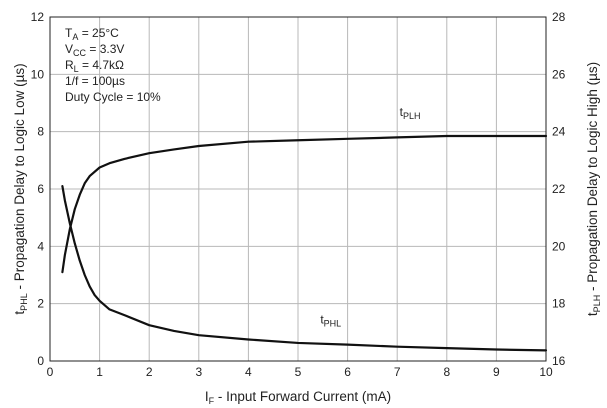  What do you see at coordinates (298, 397) in the screenshot?
I see `x-axis-label: IF - Input Forward Current (mA)` at bounding box center [298, 397].